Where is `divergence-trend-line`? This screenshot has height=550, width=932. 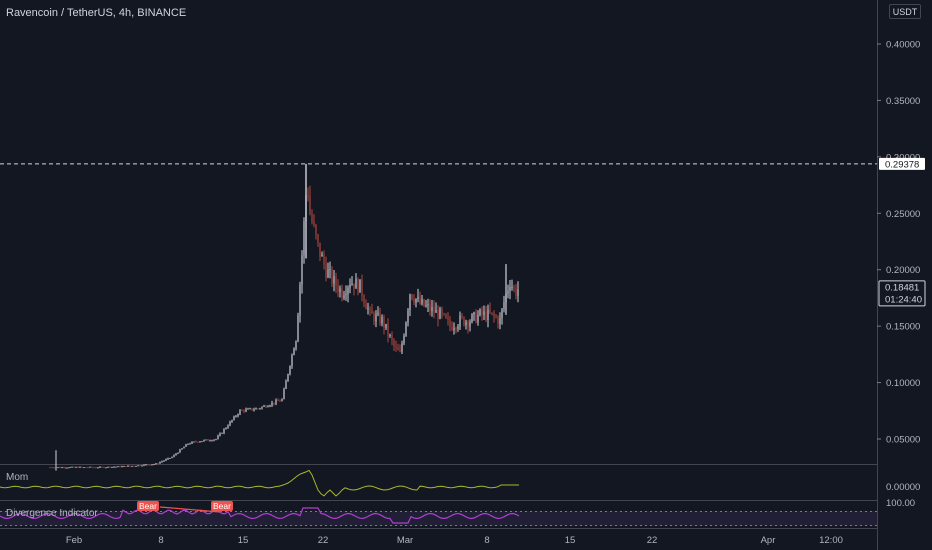 divergence-trend-line is located at coordinates (190, 509).